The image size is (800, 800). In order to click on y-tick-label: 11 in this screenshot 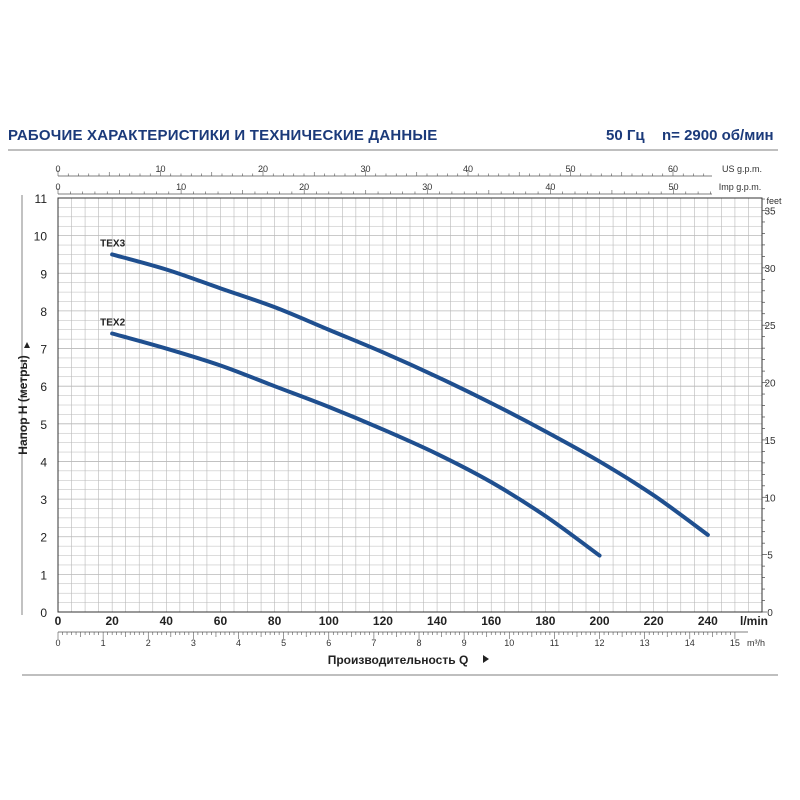, I will do `click(41, 199)`.